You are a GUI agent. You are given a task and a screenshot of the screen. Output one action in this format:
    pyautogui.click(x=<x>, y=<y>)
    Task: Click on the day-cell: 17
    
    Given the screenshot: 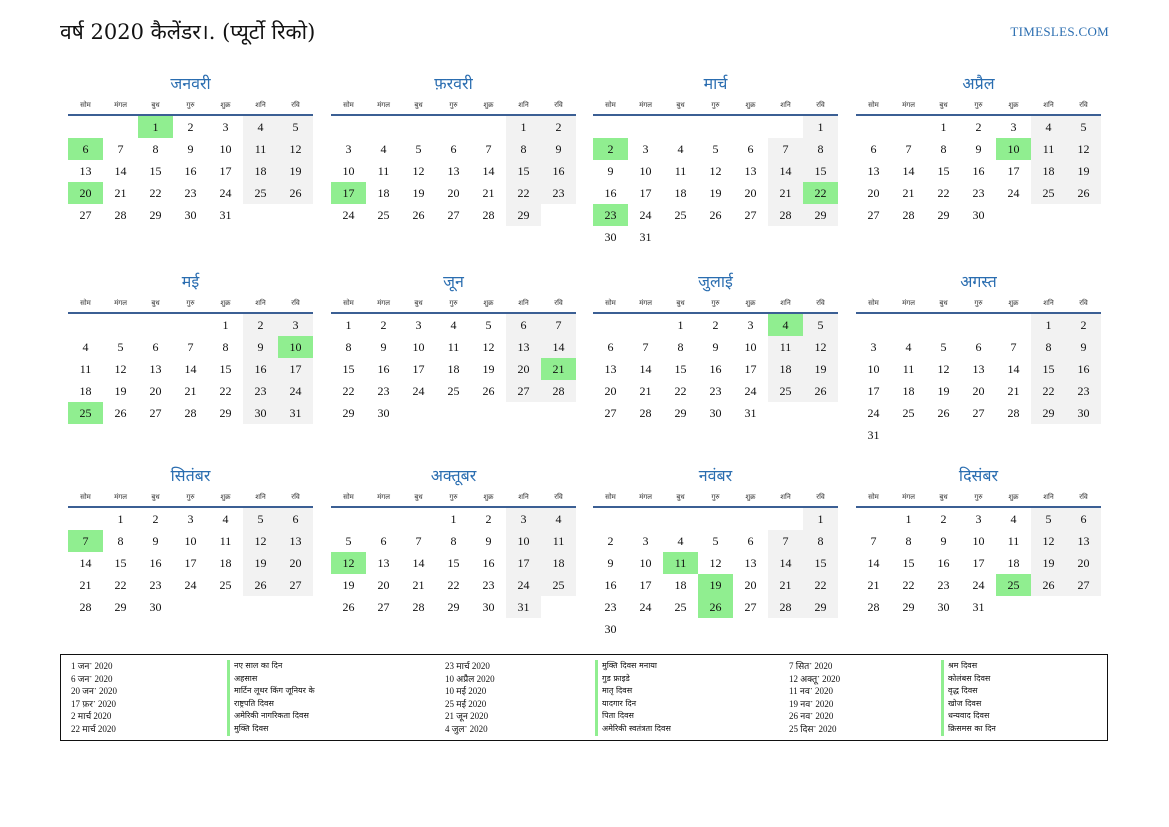 What is the action you would take?
    pyautogui.click(x=645, y=193)
    